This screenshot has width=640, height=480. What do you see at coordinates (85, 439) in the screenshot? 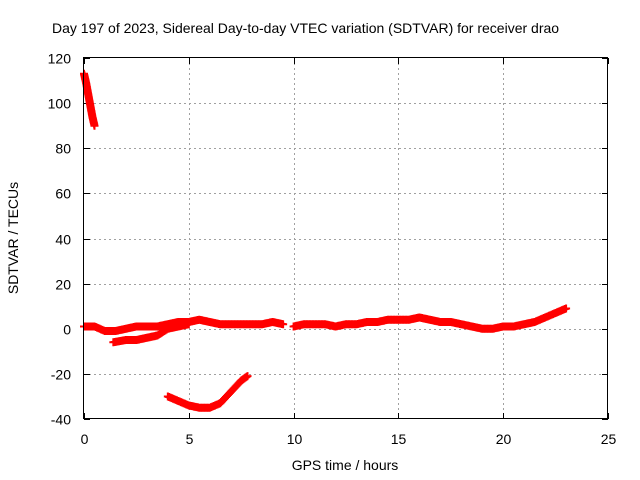
I see `x-tick-label: 0` at bounding box center [85, 439].